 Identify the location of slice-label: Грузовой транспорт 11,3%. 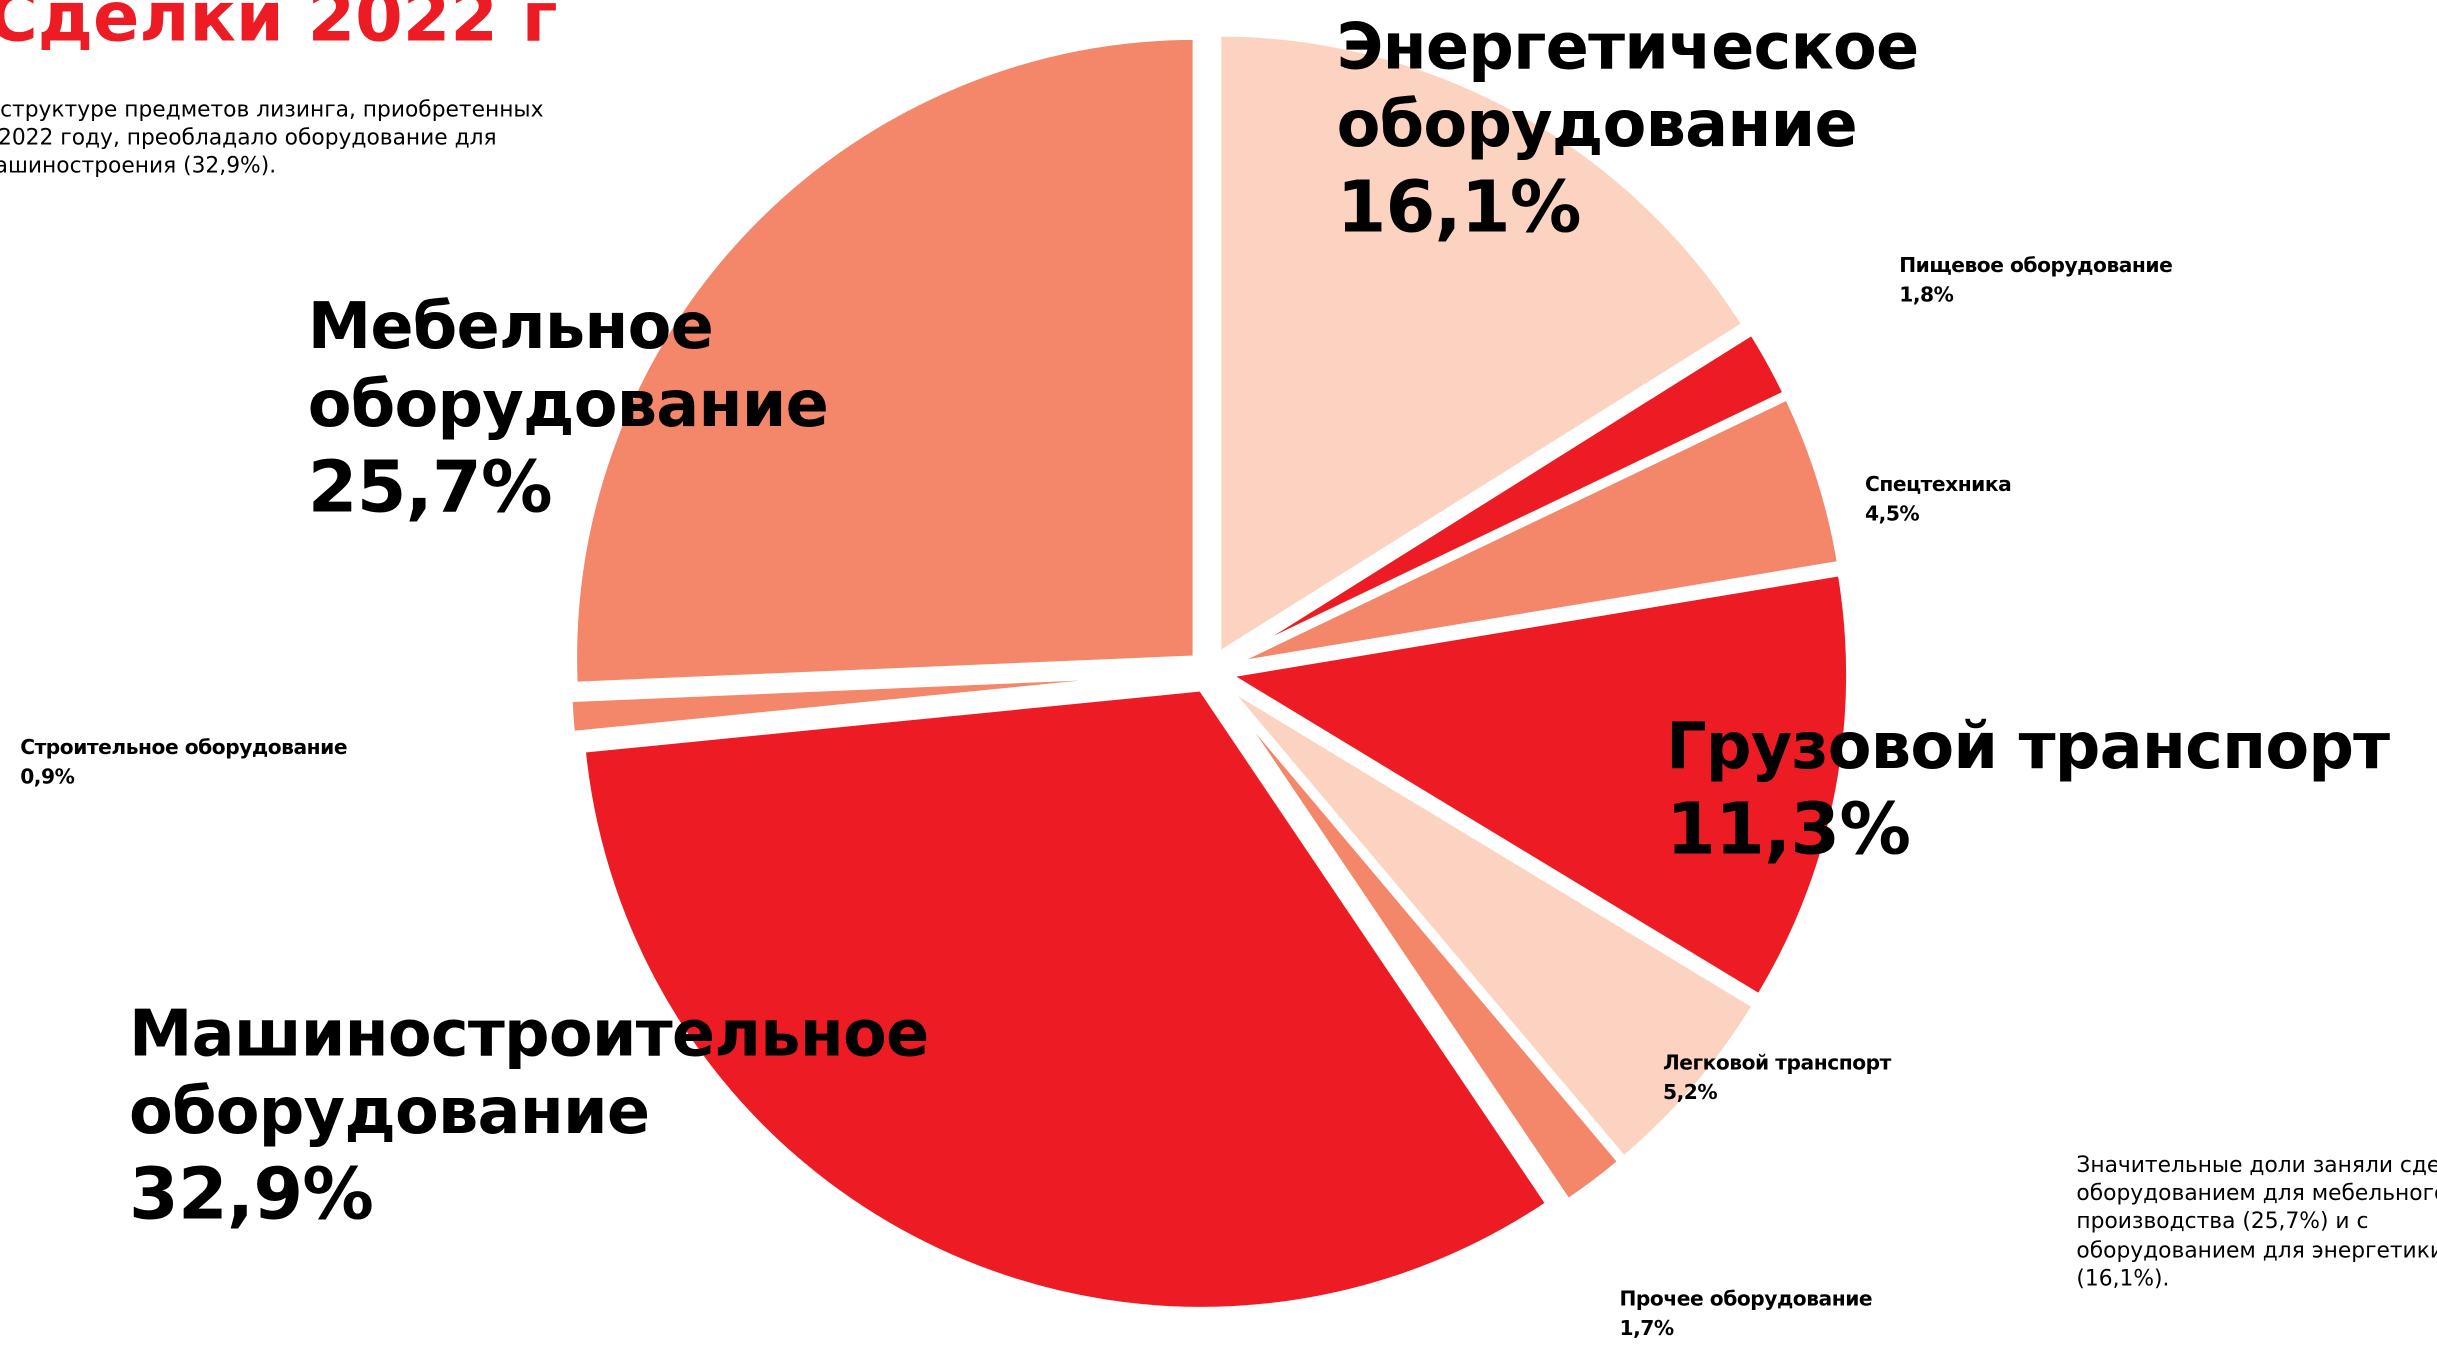
(2051, 789).